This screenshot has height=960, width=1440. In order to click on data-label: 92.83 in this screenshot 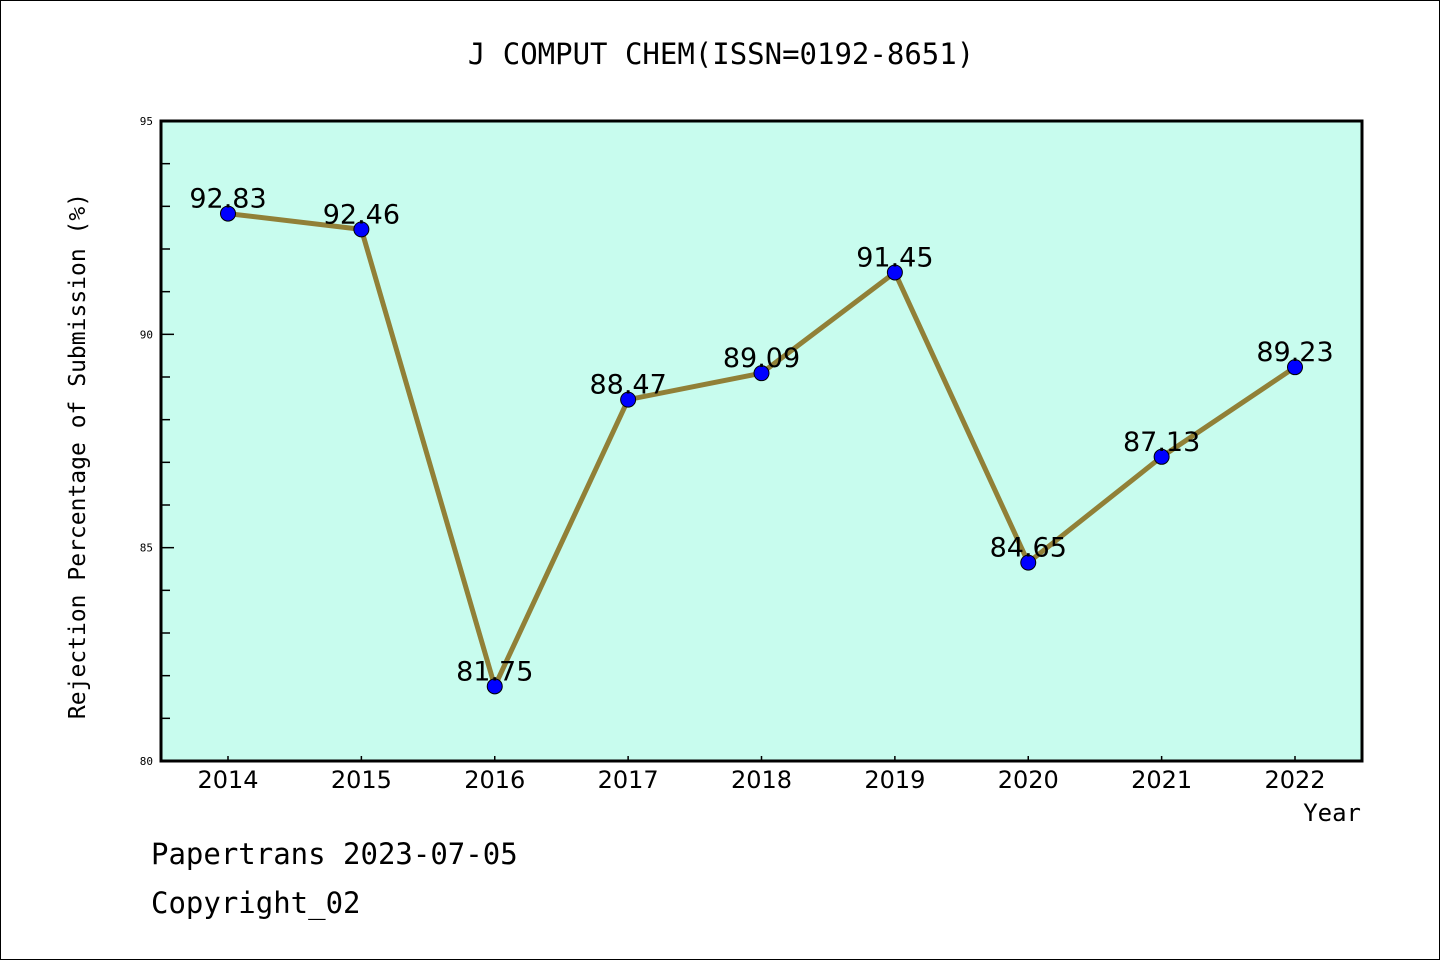, I will do `click(227, 199)`.